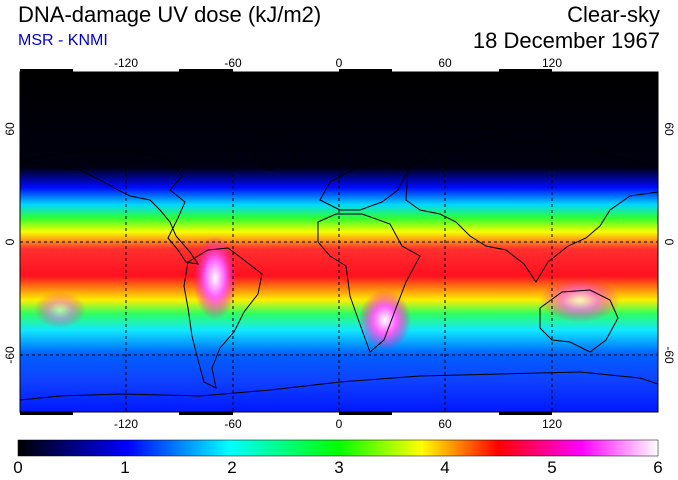  I want to click on coast-australia, so click(579, 321).